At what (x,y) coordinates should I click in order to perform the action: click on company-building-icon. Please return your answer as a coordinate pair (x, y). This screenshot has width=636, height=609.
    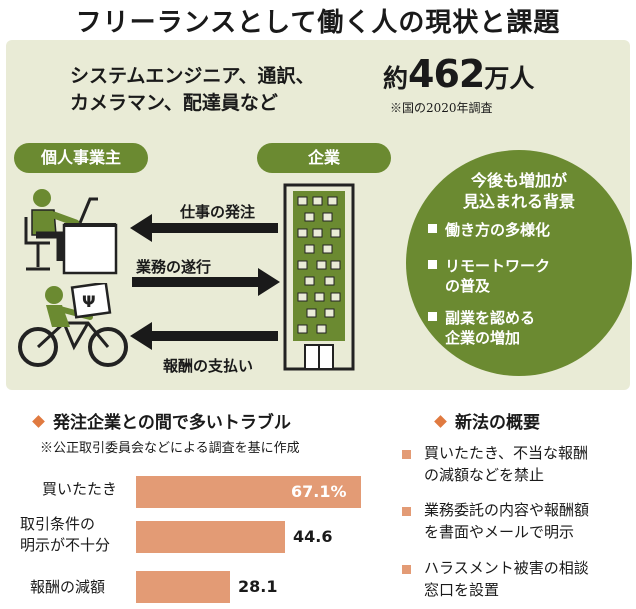
    Looking at the image, I should click on (319, 277).